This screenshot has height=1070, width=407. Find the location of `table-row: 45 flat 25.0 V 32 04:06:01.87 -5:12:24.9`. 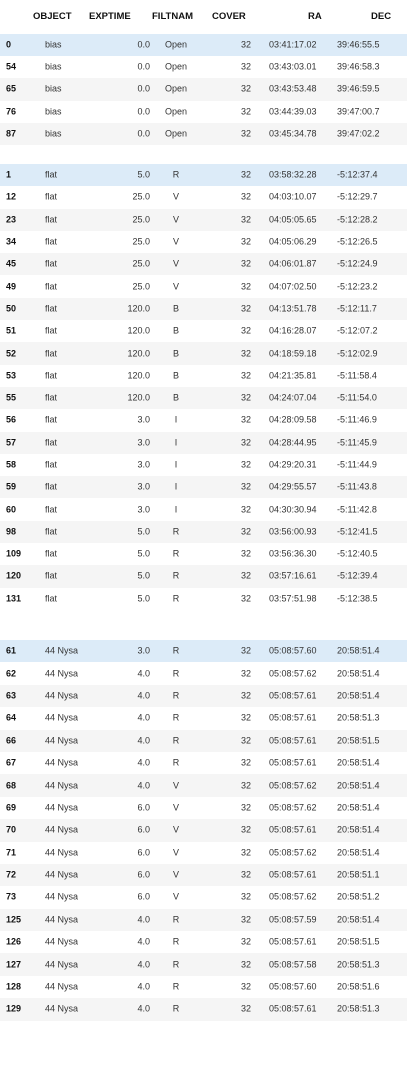

table-row: 45 flat 25.0 V 32 04:06:01.87 -5:12:24.9 is located at coordinates (203, 264).